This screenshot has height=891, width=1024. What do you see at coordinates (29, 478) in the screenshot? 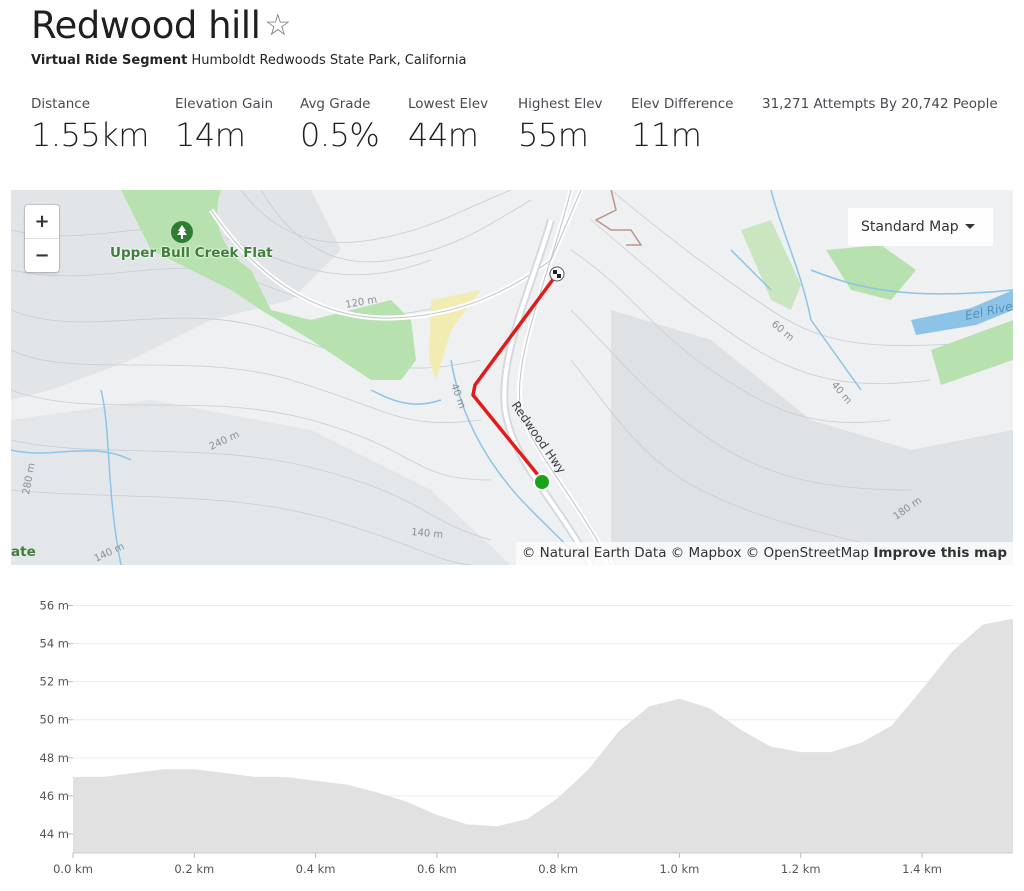
I see `svg-text: 280 m` at bounding box center [29, 478].